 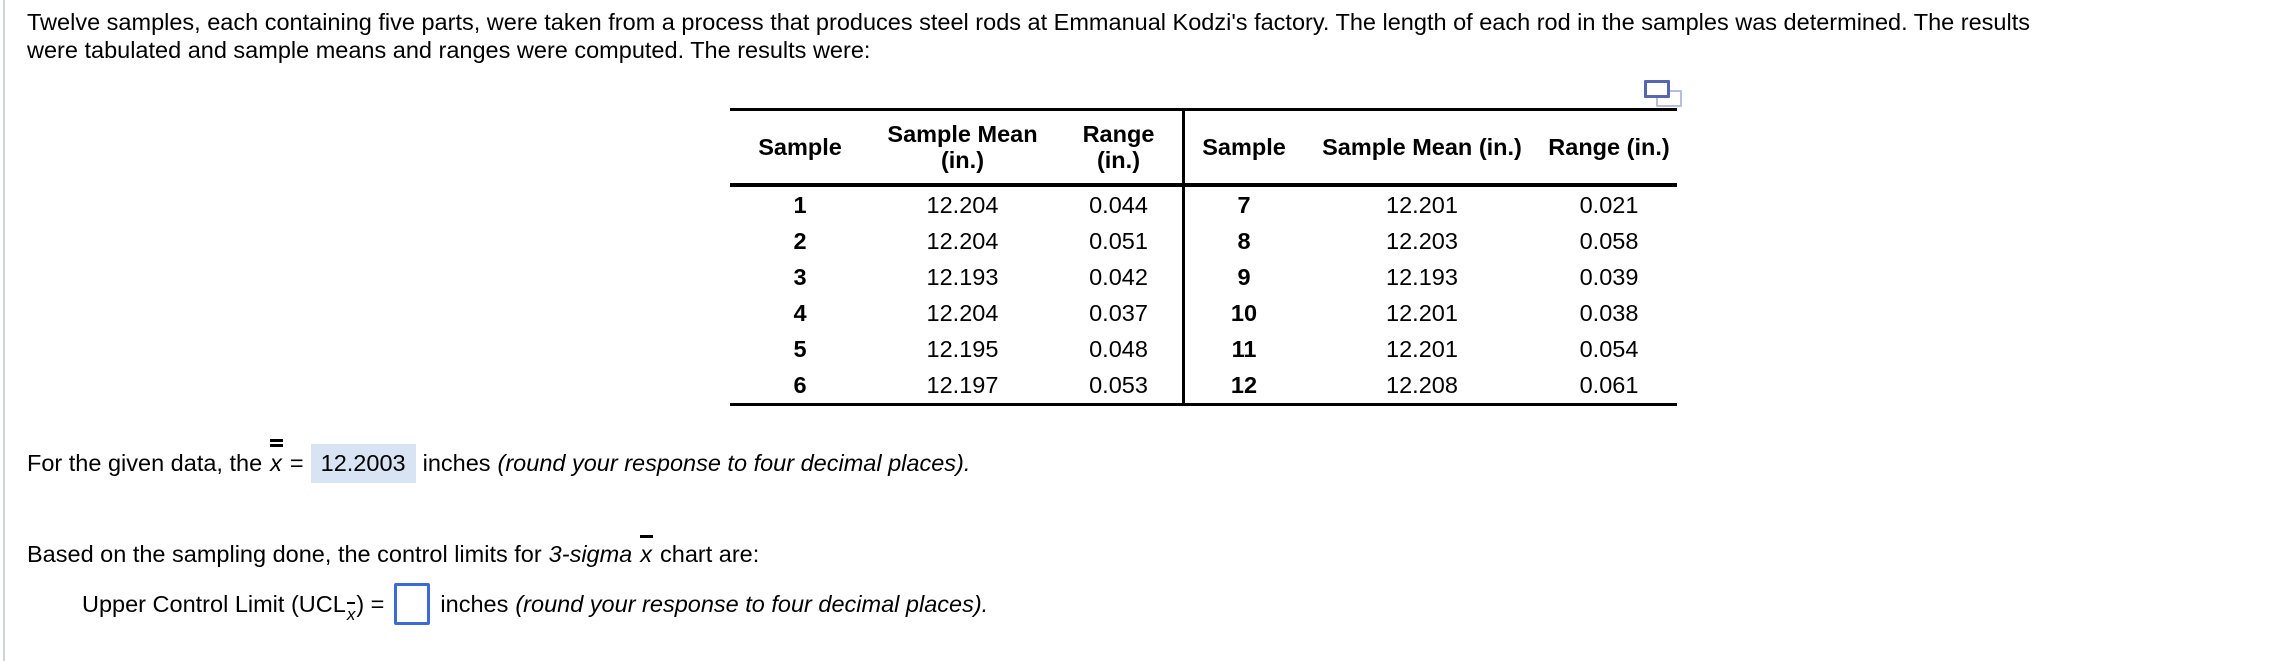 What do you see at coordinates (474, 603) in the screenshot?
I see `q3-unit: inches` at bounding box center [474, 603].